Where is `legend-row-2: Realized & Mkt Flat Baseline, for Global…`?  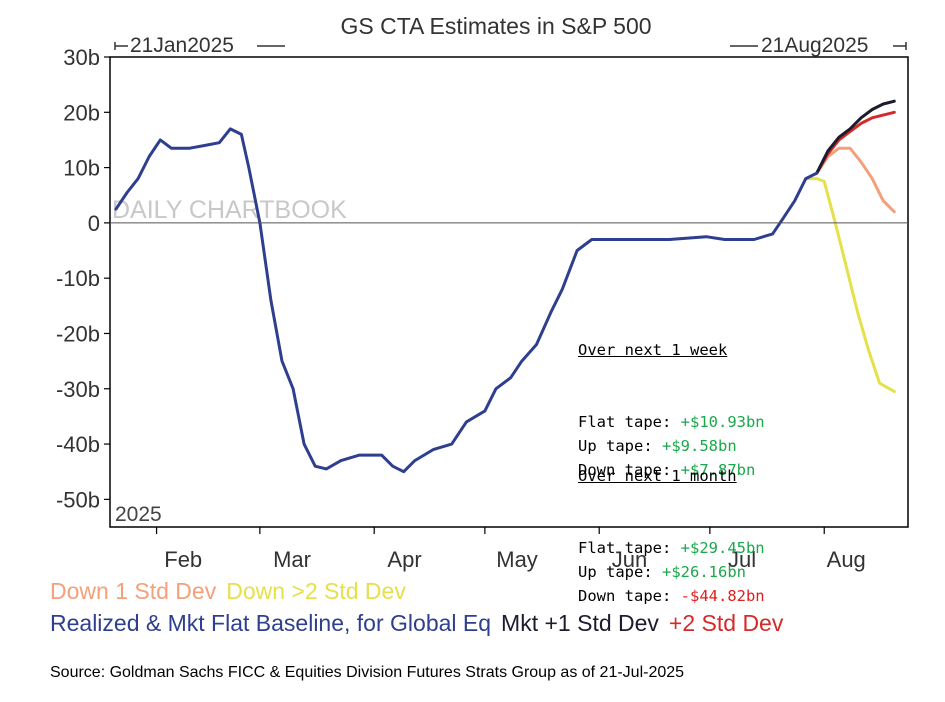 legend-row-2: Realized & Mkt Flat Baseline, for Global… is located at coordinates (421, 623).